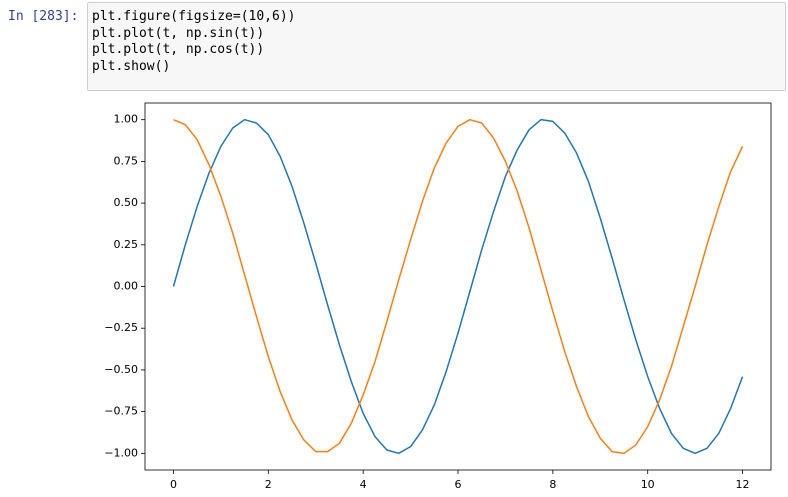  What do you see at coordinates (363, 484) in the screenshot?
I see `x-tick-label: 4` at bounding box center [363, 484].